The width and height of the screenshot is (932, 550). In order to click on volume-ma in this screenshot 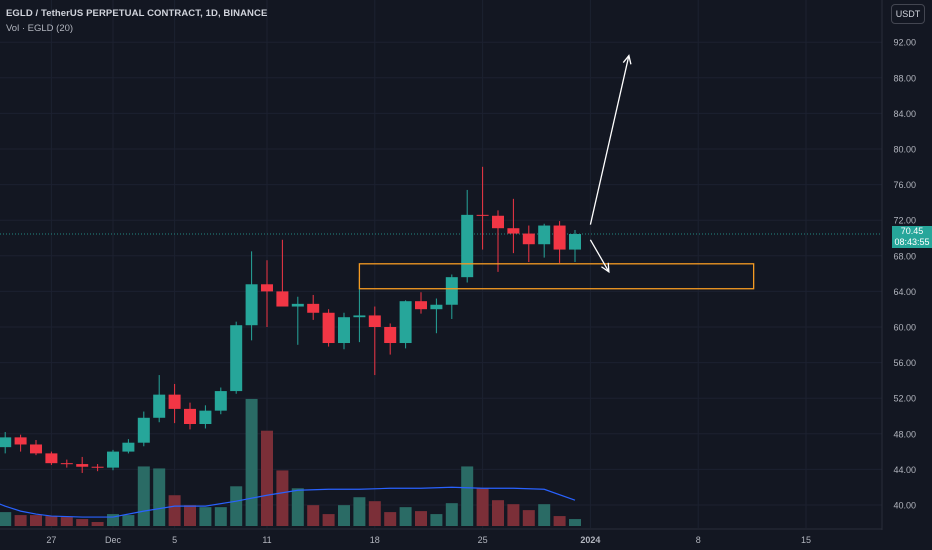, I will do `click(288, 502)`.